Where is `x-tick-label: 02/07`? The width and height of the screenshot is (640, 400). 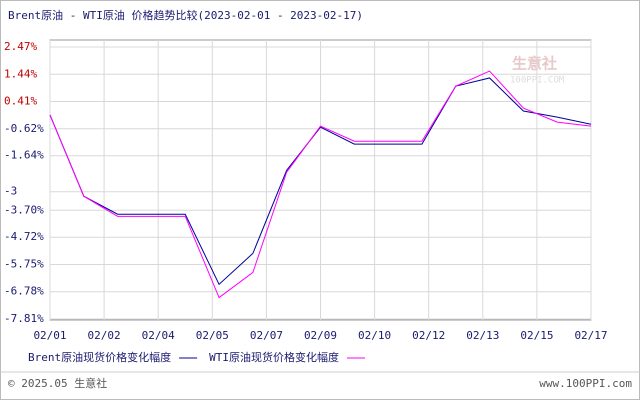 x-tick-label: 02/07 is located at coordinates (266, 335).